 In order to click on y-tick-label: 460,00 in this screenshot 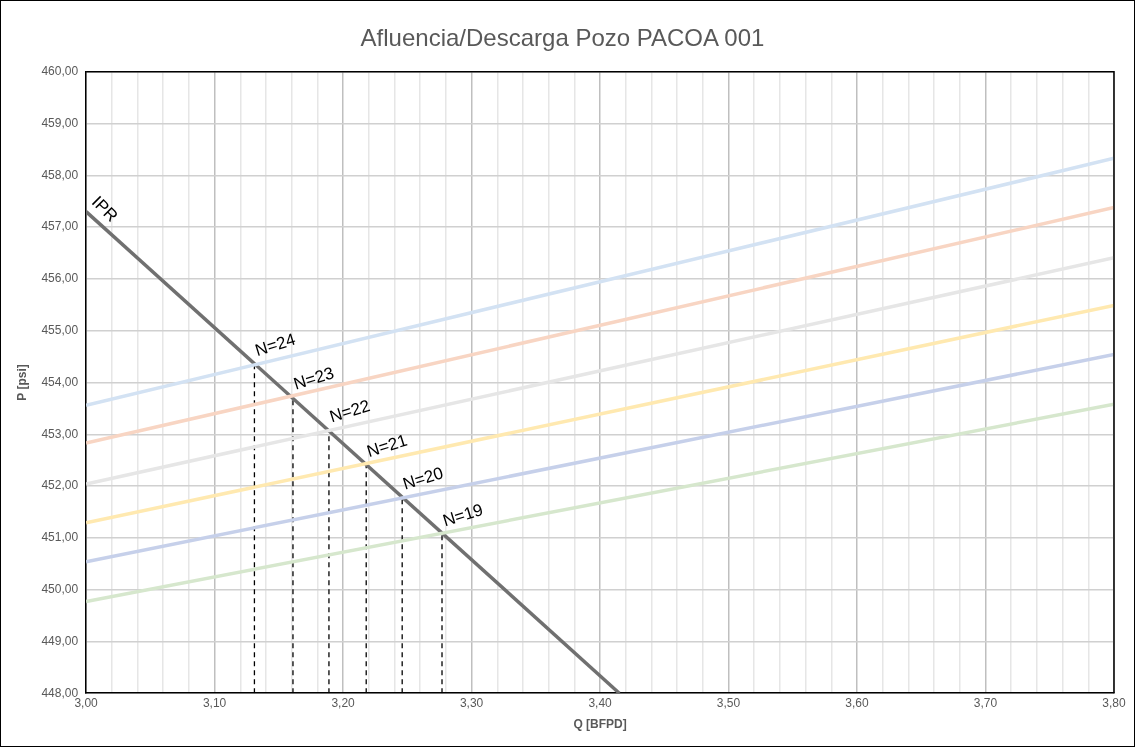, I will do `click(60, 71)`.